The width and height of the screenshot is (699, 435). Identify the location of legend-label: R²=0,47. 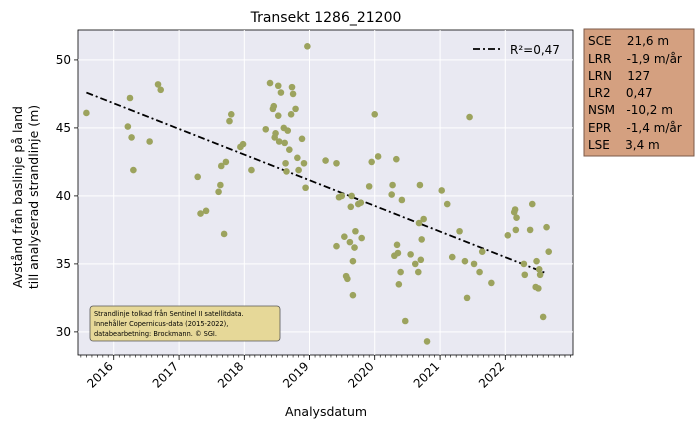
(535, 50).